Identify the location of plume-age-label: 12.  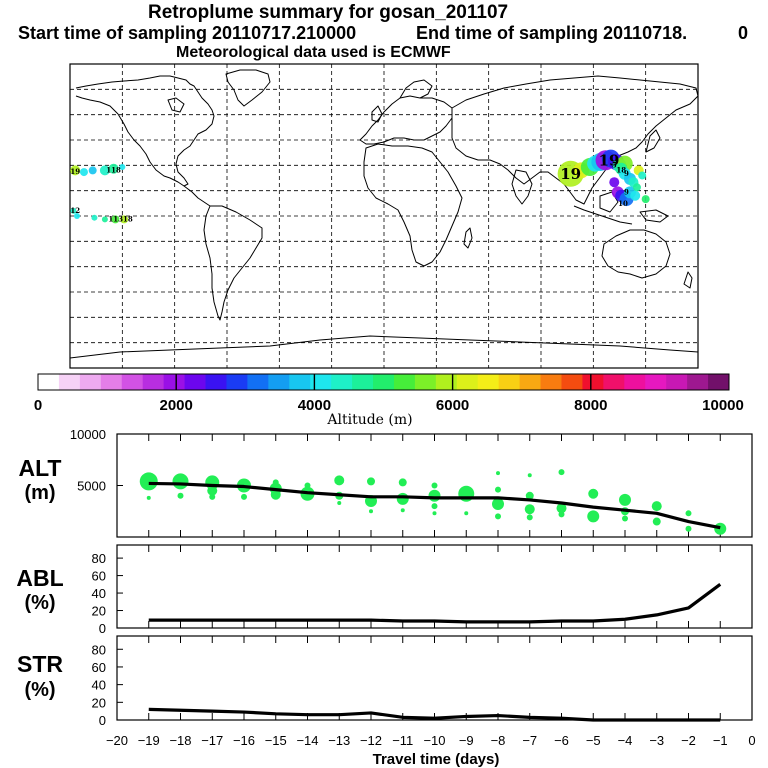
(75, 210).